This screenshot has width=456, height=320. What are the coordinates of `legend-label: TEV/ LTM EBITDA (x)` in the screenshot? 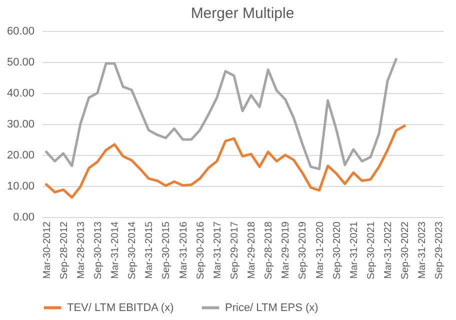 It's located at (120, 308).